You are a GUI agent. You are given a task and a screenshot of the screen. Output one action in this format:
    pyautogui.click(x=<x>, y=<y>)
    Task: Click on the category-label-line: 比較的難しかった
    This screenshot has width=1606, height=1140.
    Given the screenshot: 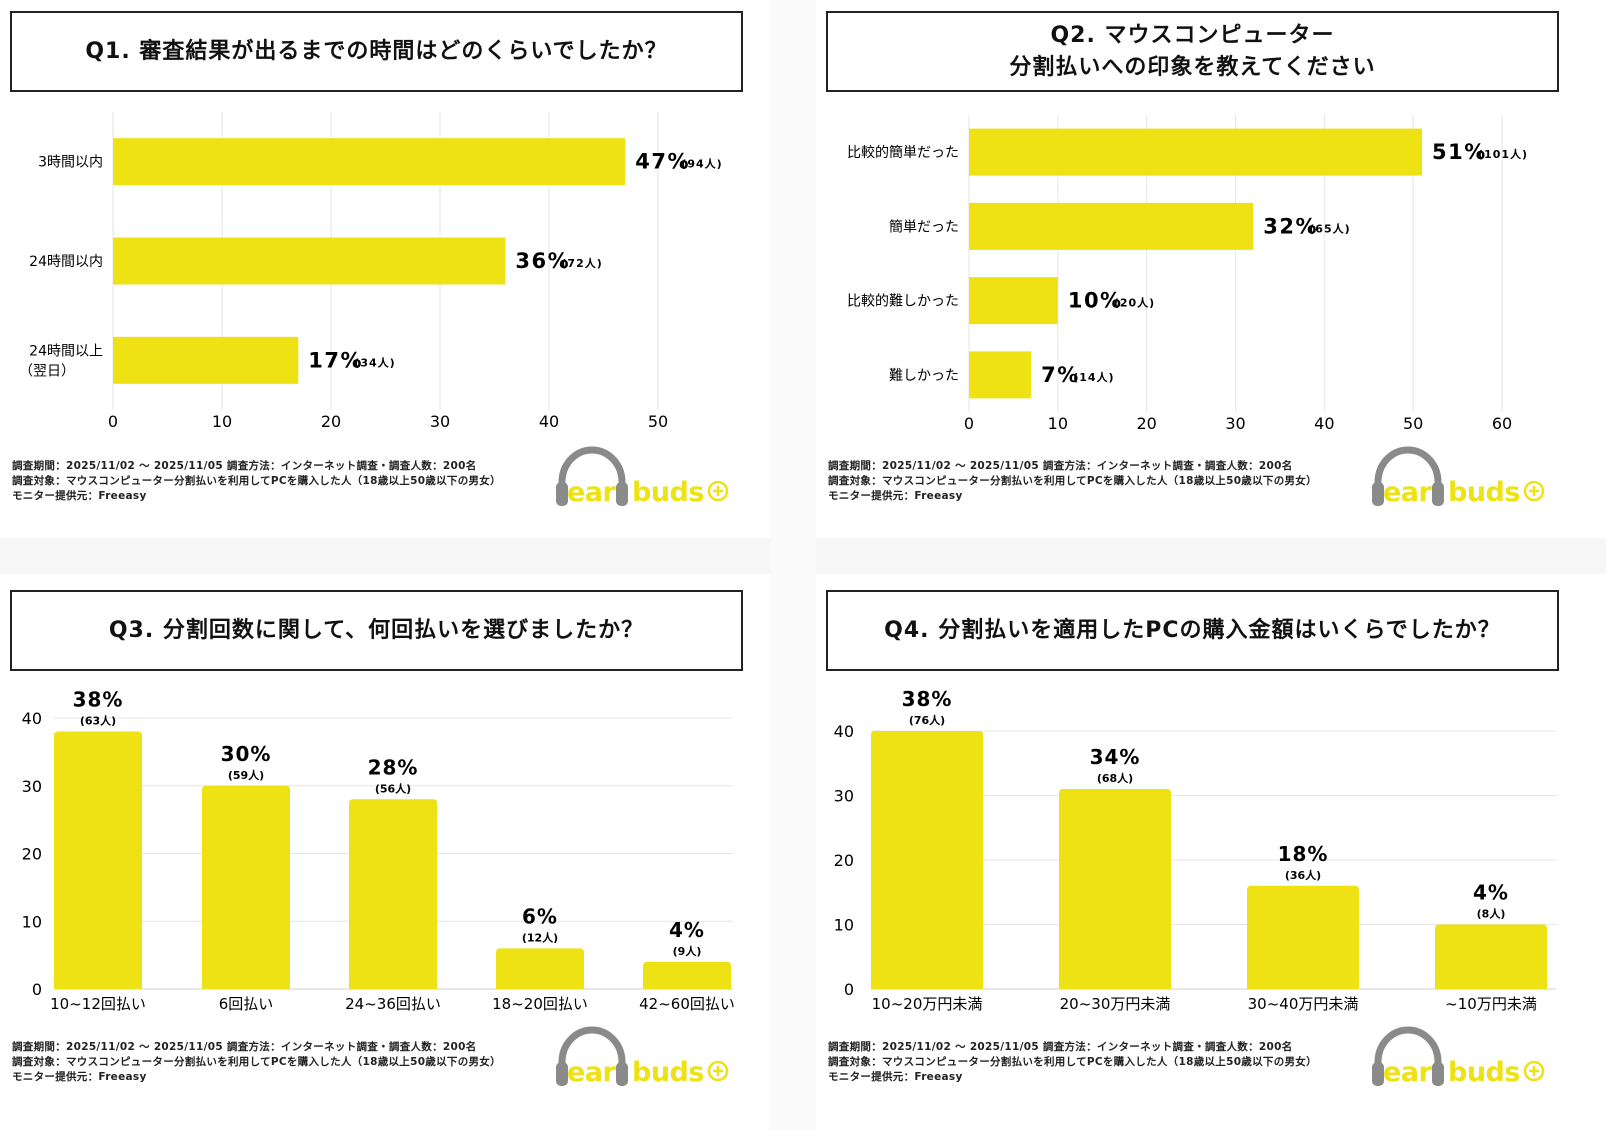 What is the action you would take?
    pyautogui.click(x=903, y=302)
    